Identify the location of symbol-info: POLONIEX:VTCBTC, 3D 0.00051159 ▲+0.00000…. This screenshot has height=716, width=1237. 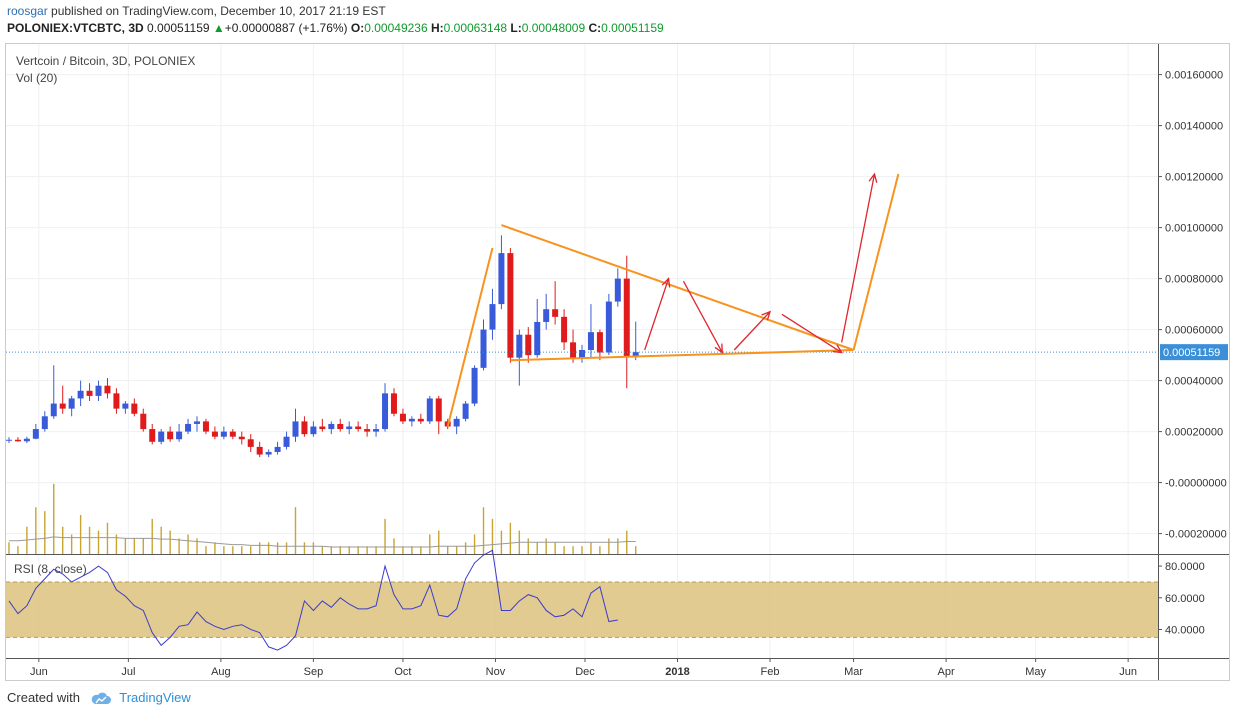
(619, 28).